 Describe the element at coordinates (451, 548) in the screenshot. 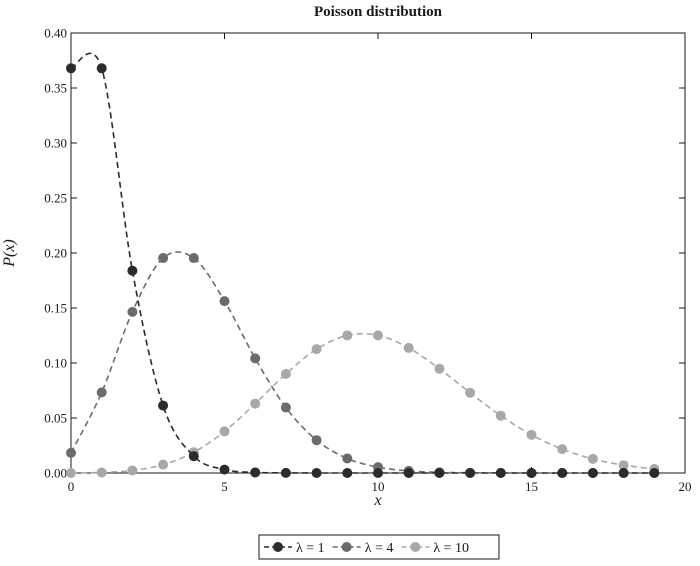

I see `legend-label: λ = 10` at that location.